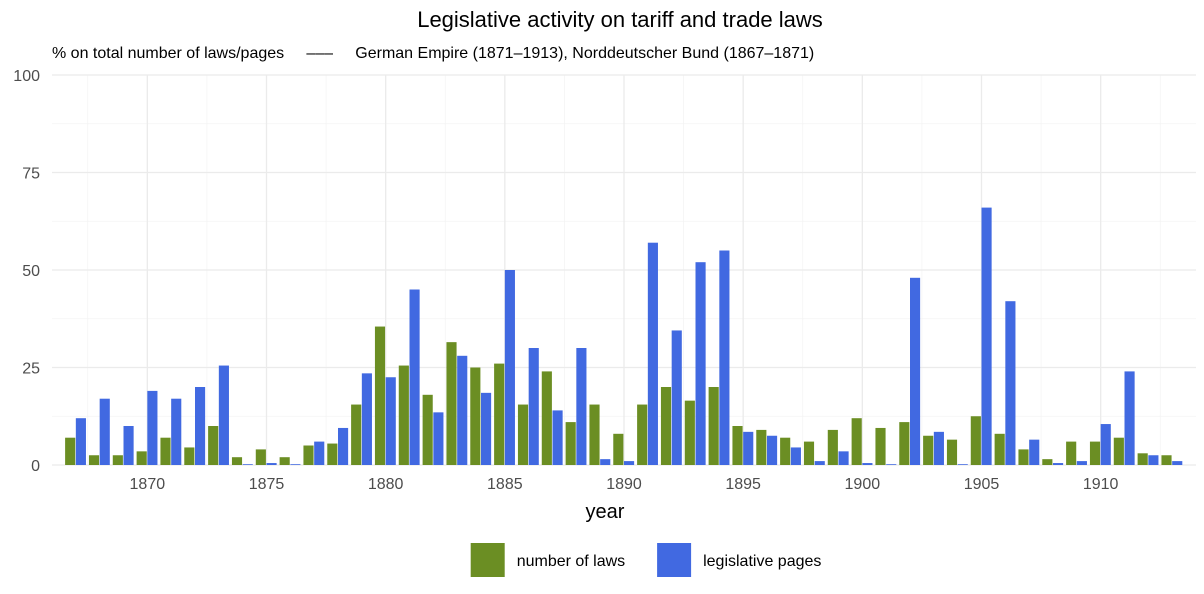 This screenshot has width=1204, height=594. What do you see at coordinates (571, 561) in the screenshot?
I see `legend-label: number of laws` at bounding box center [571, 561].